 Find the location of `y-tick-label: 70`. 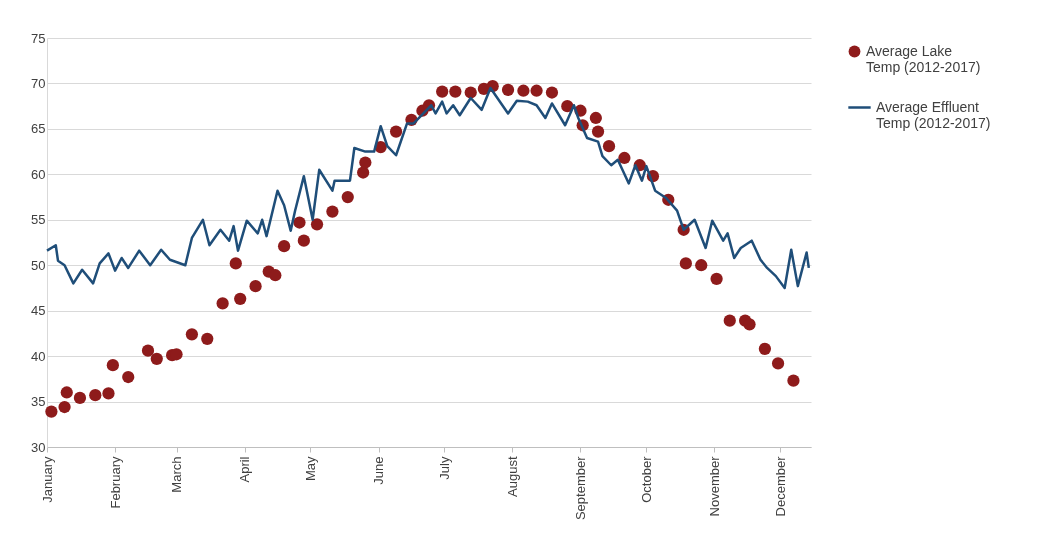

y-tick-label: 70 is located at coordinates (38, 83).